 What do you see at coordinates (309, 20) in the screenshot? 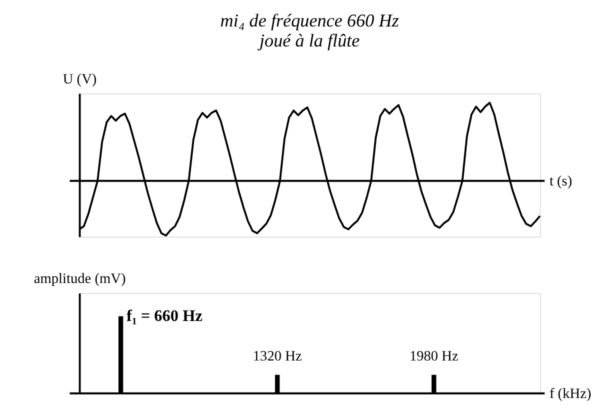
I see `text: mi₄ de fréquence 660 Hz` at bounding box center [309, 20].